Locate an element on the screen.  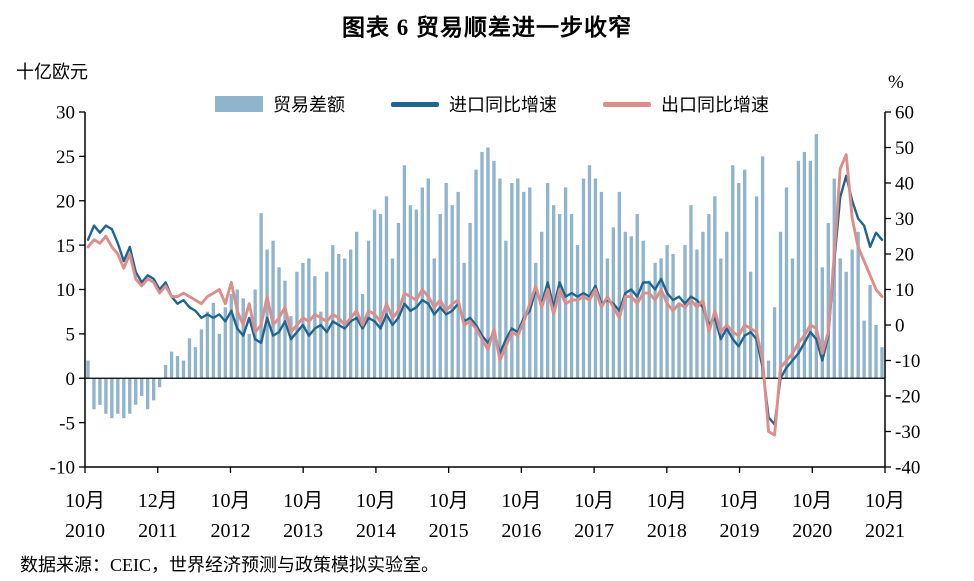
svg-text: 2010 is located at coordinates (85, 531).